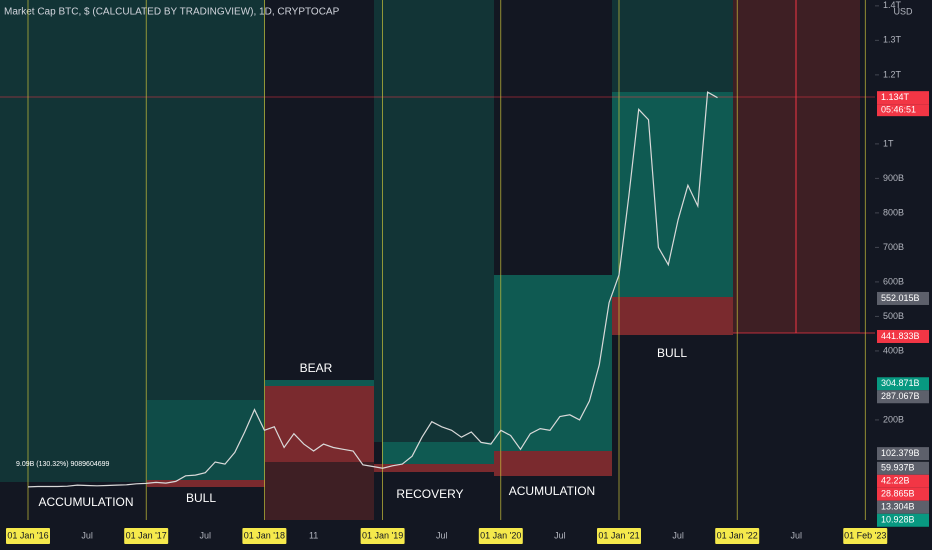 The width and height of the screenshot is (932, 550). Describe the element at coordinates (895, 97) in the screenshot. I see `price-label: 1.134T` at that location.